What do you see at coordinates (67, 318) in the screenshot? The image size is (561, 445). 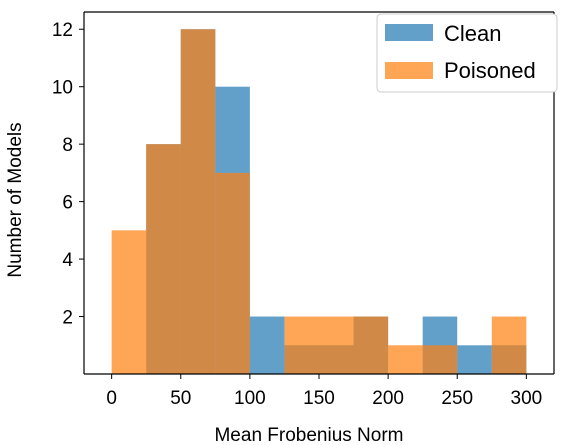 I see `y-tick-label-2: 2` at bounding box center [67, 318].